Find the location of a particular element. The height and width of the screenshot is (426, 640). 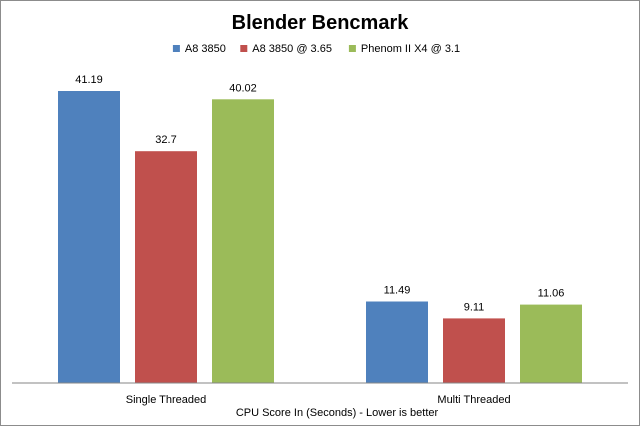

data-label: 11.49 is located at coordinates (397, 291).